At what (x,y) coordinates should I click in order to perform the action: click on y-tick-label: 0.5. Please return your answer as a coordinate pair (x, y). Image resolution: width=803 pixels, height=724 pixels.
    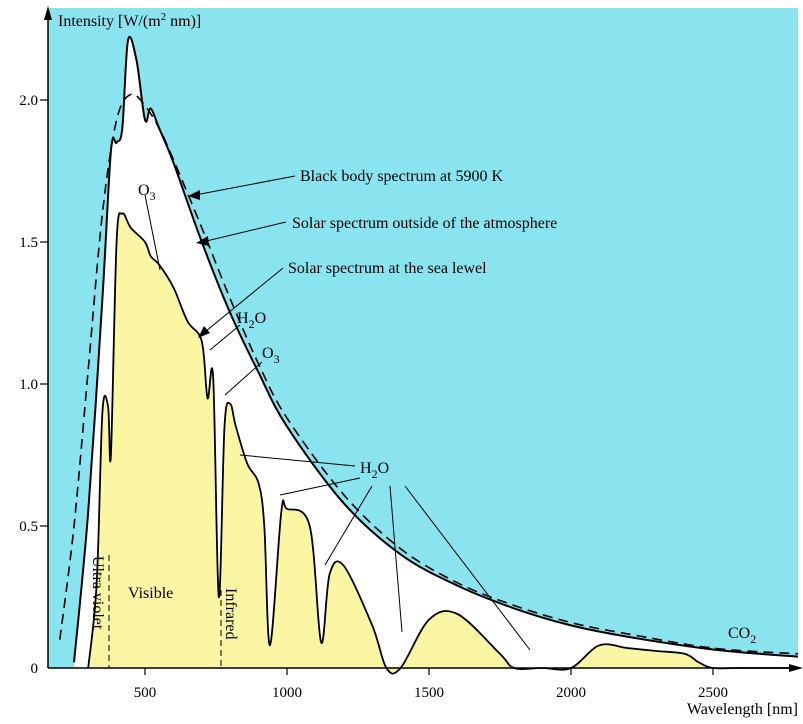
    Looking at the image, I should click on (28, 527).